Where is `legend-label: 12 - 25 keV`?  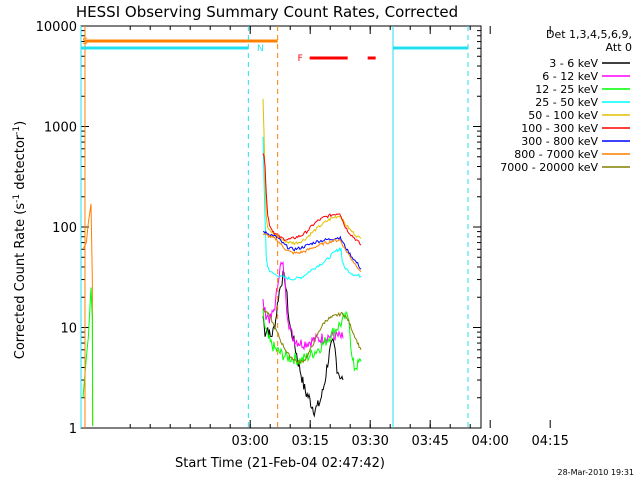
legend-label: 12 - 25 keV is located at coordinates (566, 89).